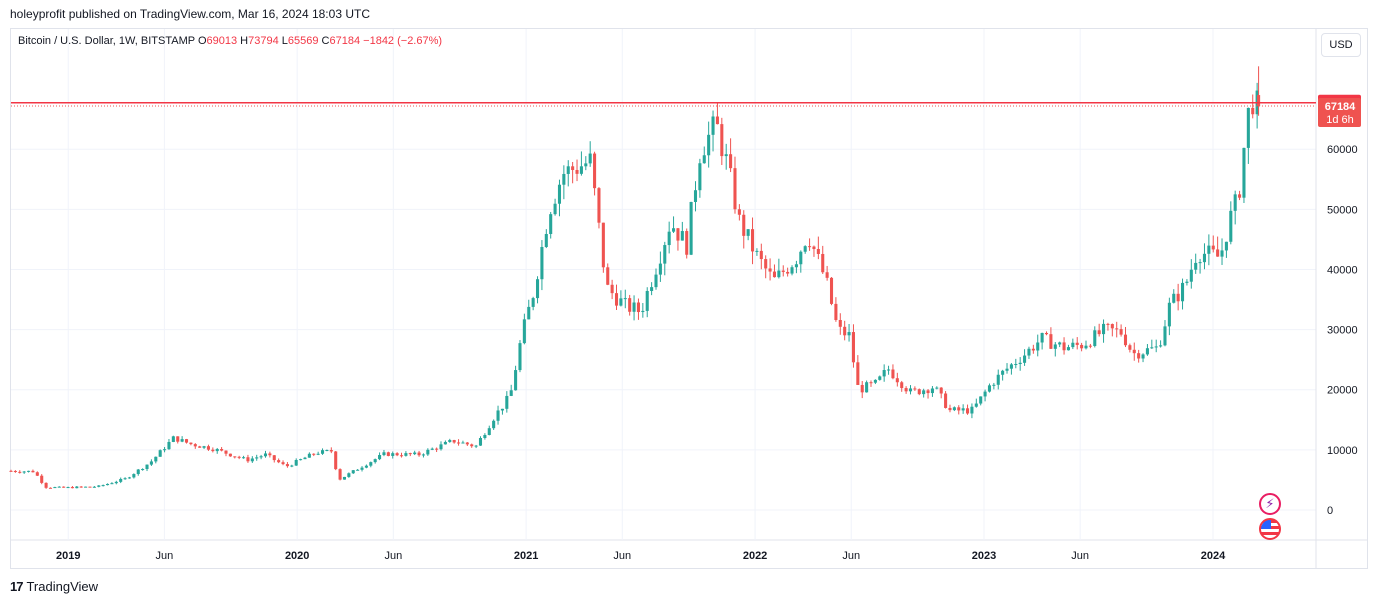  What do you see at coordinates (1270, 504) in the screenshot?
I see `lightning-icon: ⚡` at bounding box center [1270, 504].